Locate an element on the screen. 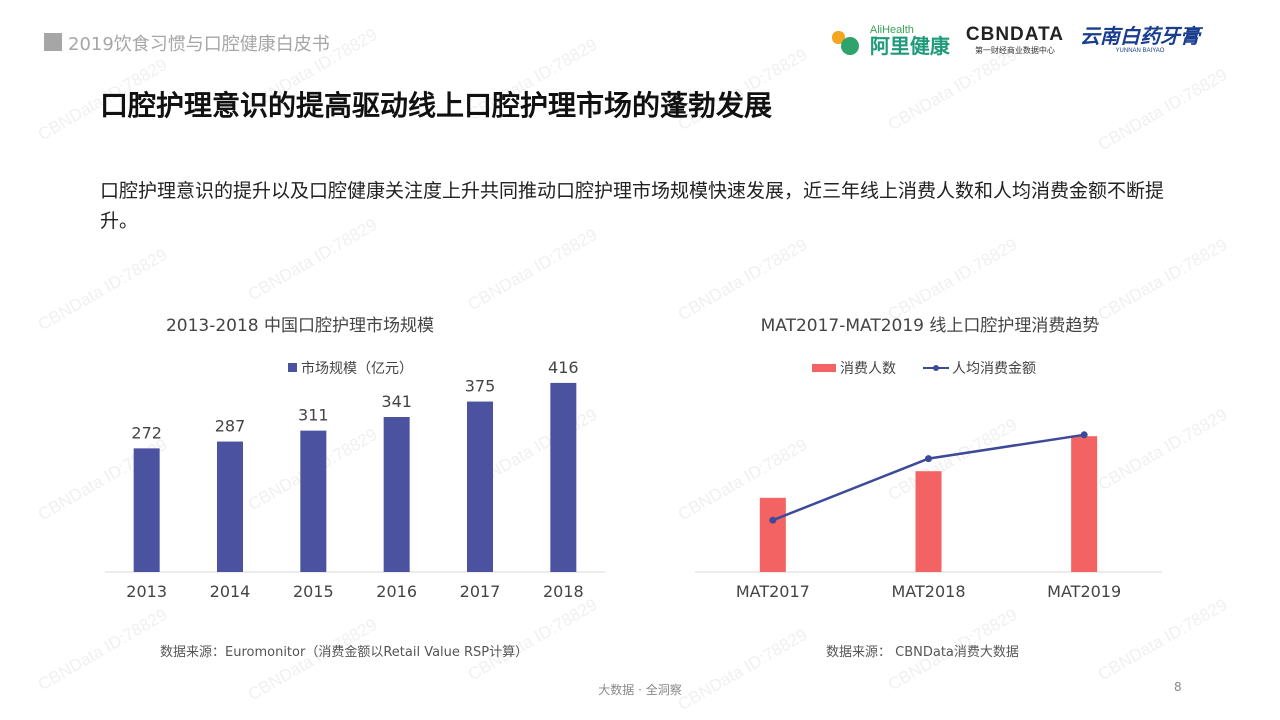 The width and height of the screenshot is (1280, 720). page-title: 口腔护理意识的提高驱动线上口腔护理市场的蓬勃发展 is located at coordinates (436, 105).